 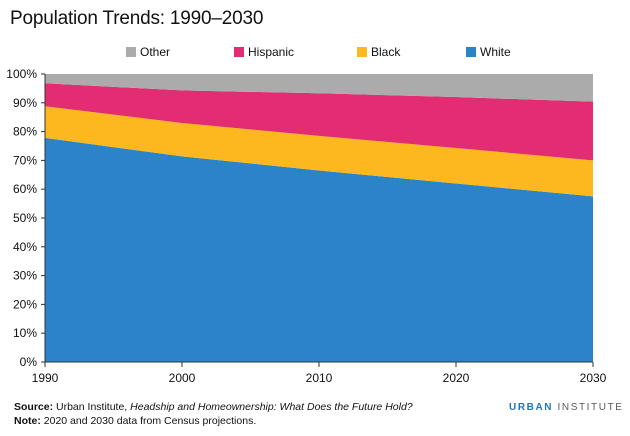 What do you see at coordinates (531, 407) in the screenshot?
I see `brand-part1: URBAN` at bounding box center [531, 407].